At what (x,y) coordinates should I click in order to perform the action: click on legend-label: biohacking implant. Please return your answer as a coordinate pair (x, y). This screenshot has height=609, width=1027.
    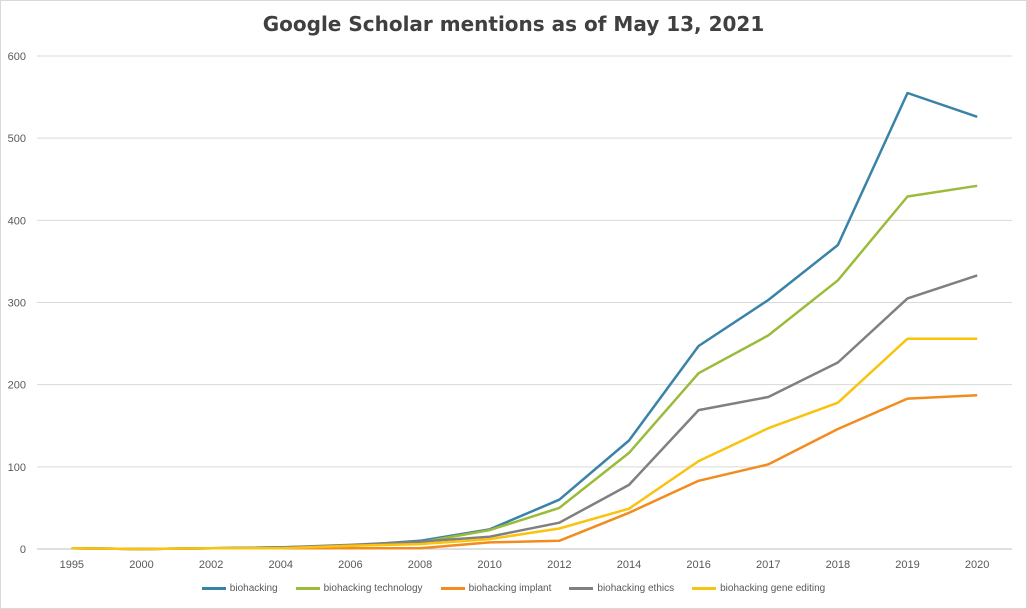
    Looking at the image, I should click on (510, 588).